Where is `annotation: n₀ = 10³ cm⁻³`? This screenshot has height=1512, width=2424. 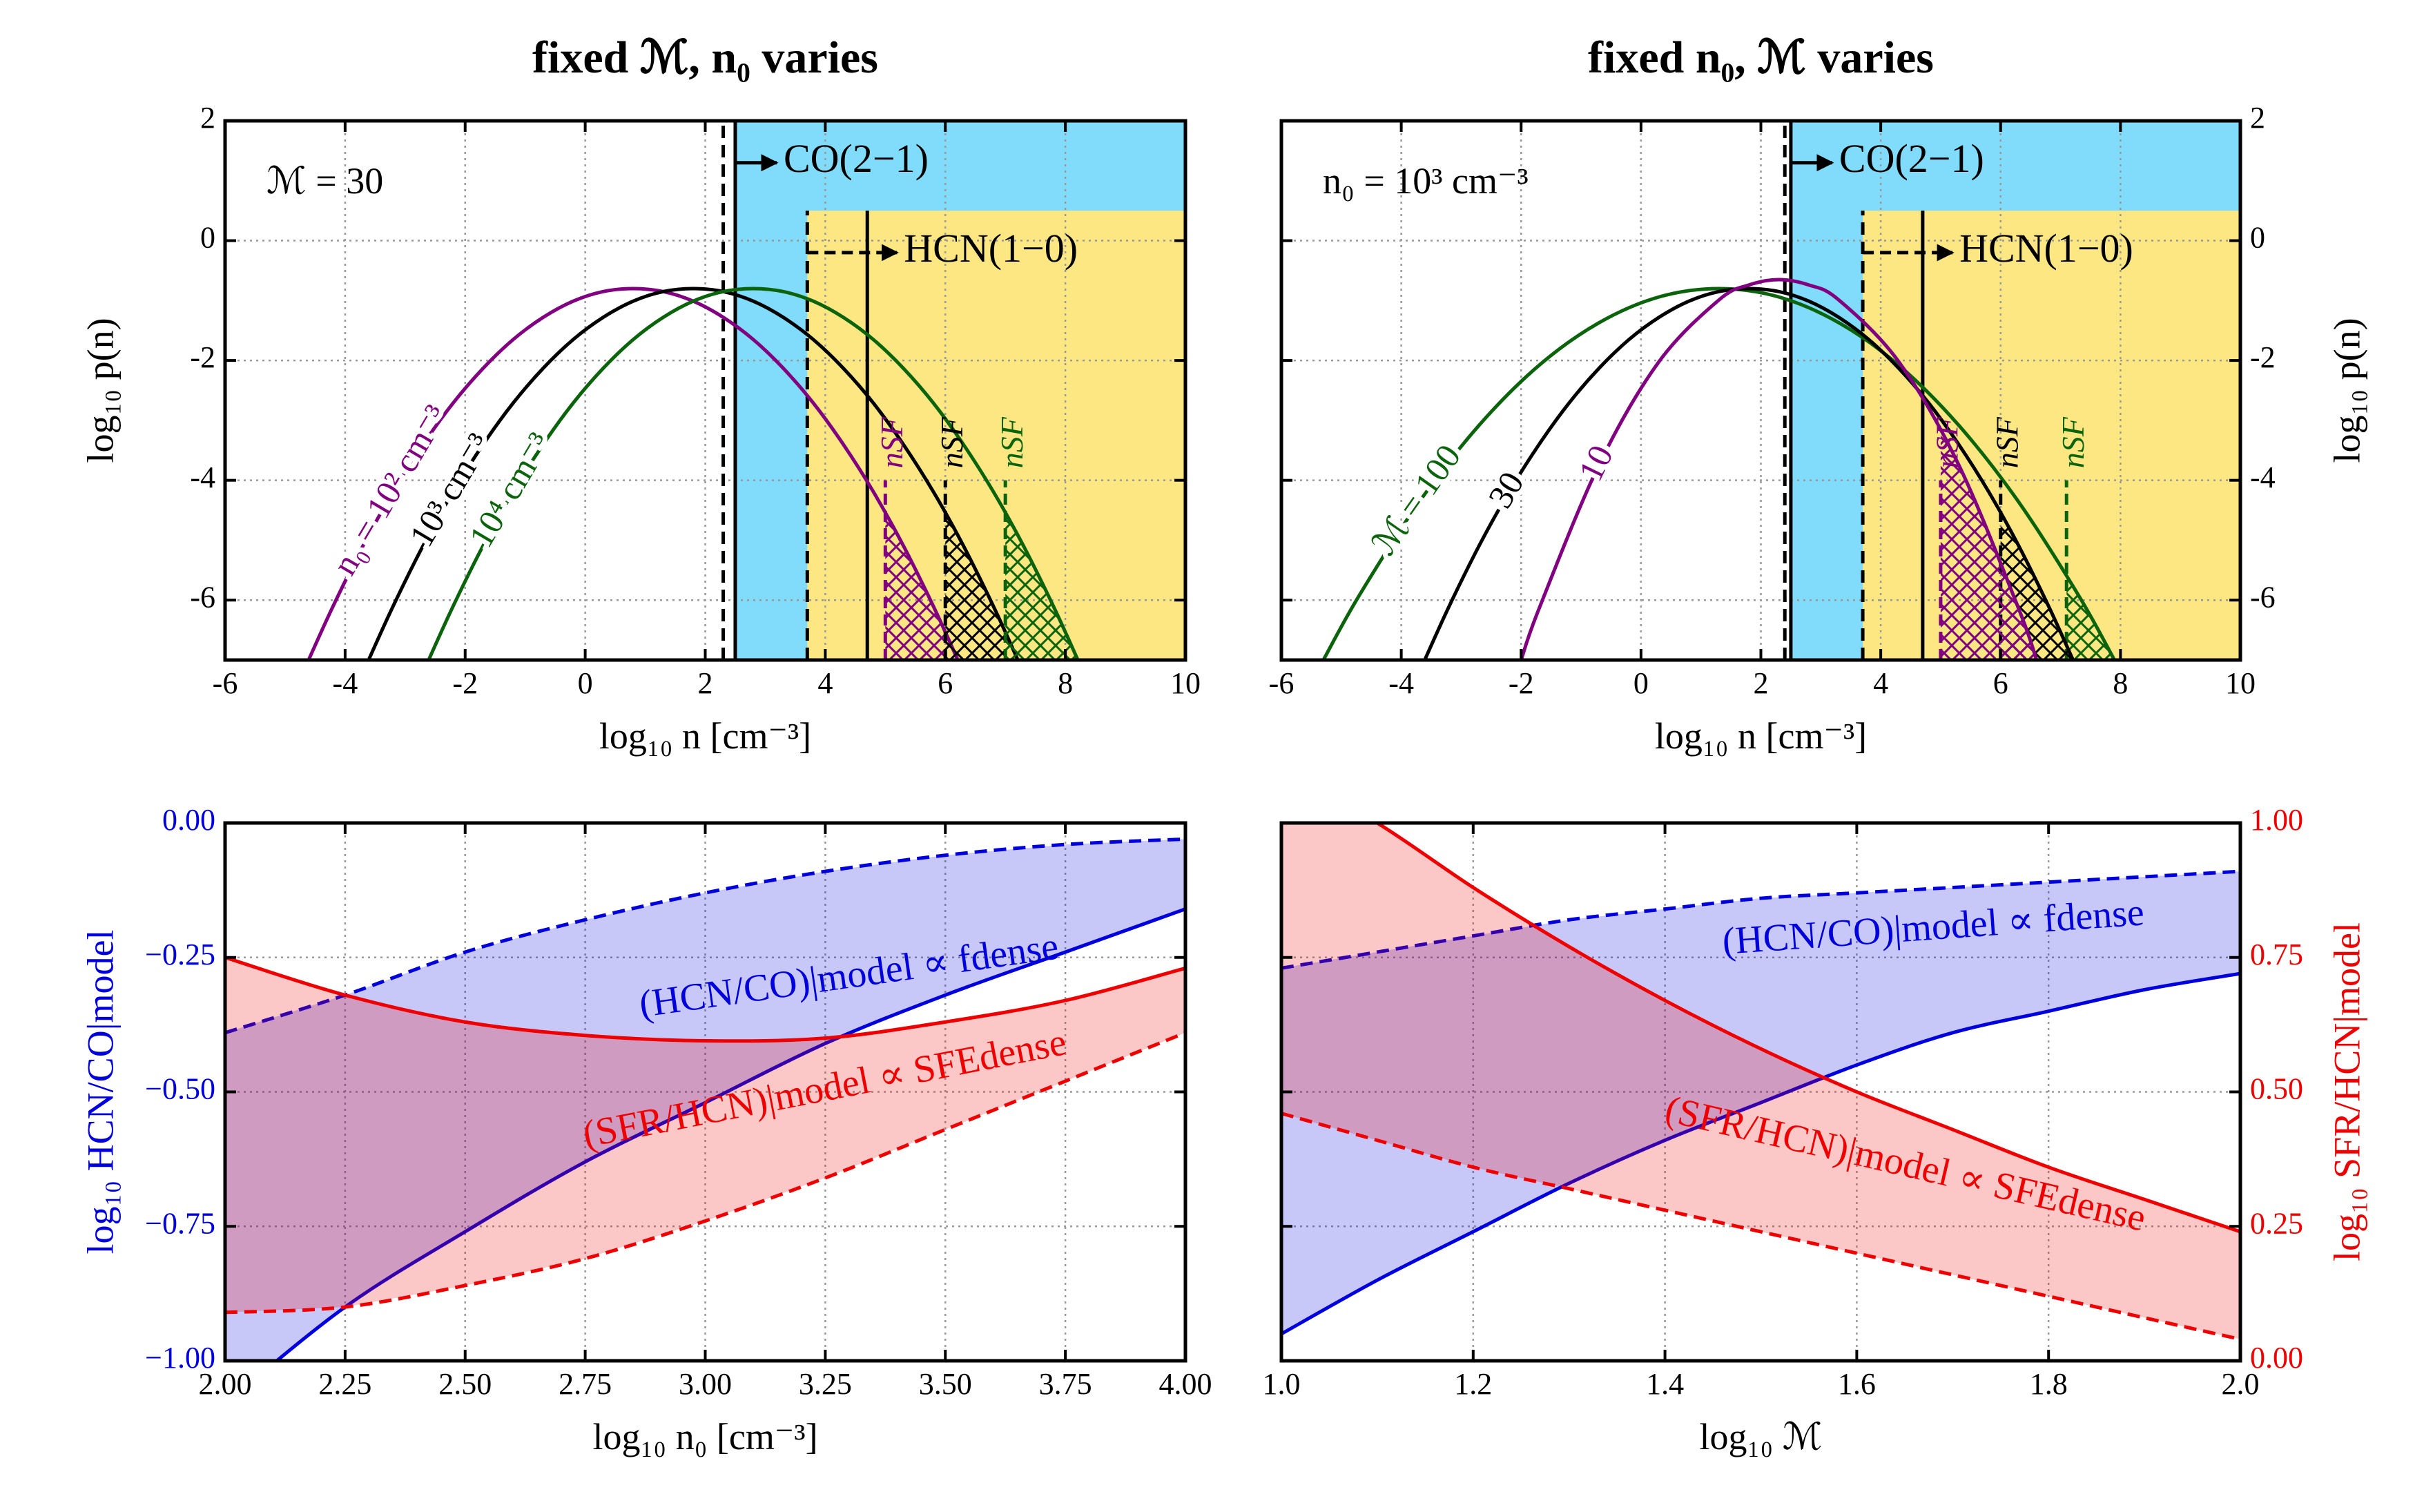 annotation: n₀ = 10³ cm⁻³ is located at coordinates (1426, 181).